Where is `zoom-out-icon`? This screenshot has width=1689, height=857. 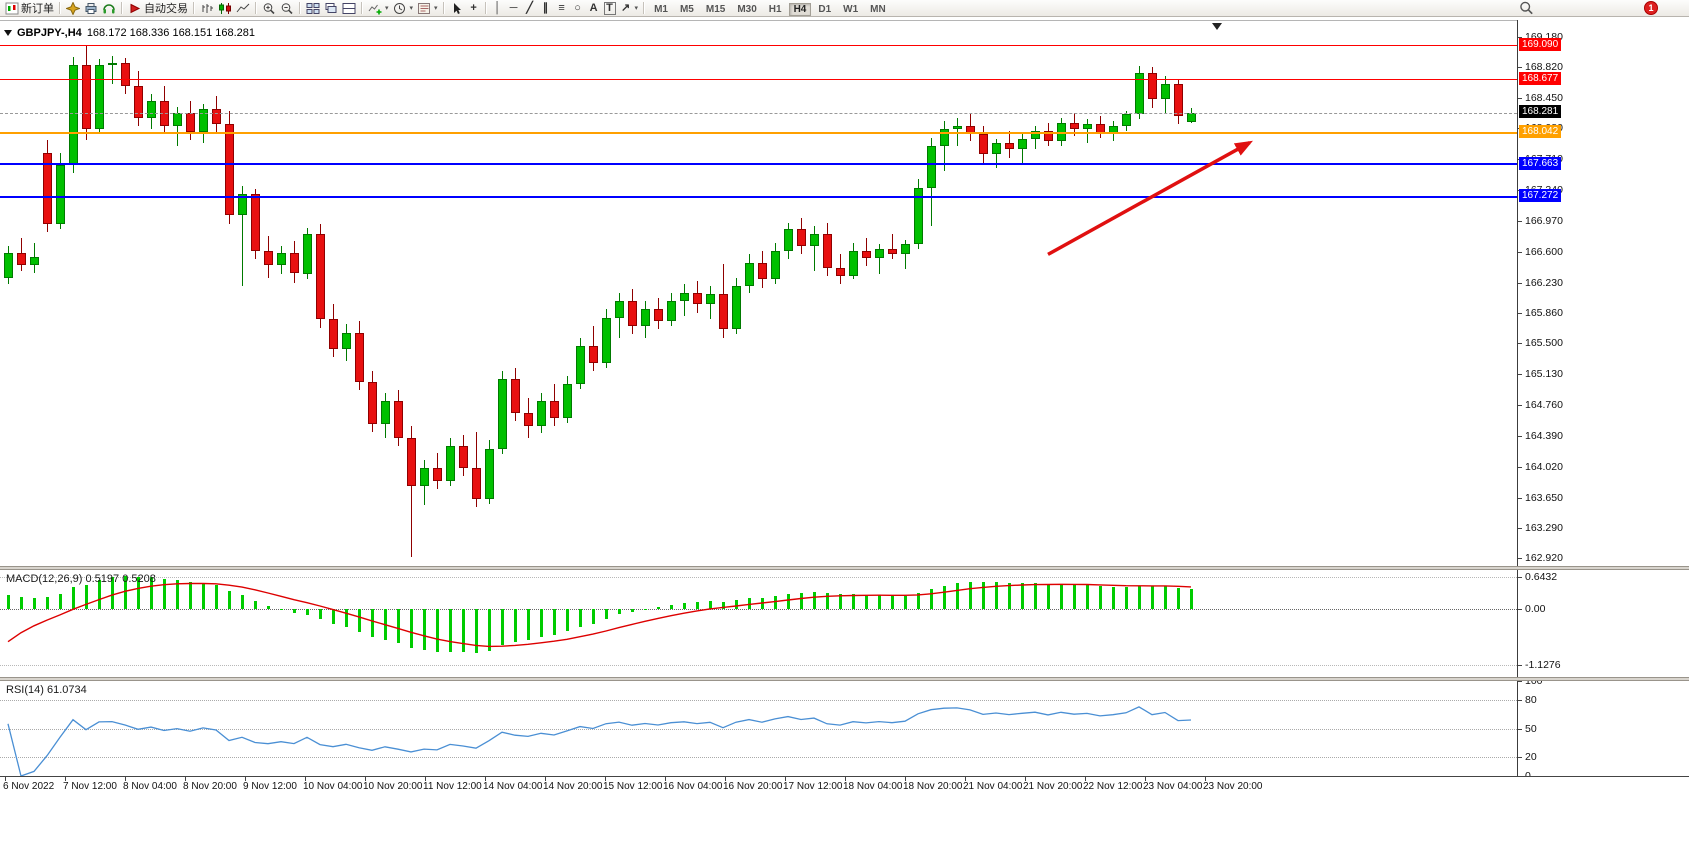
zoom-out-icon is located at coordinates (287, 8).